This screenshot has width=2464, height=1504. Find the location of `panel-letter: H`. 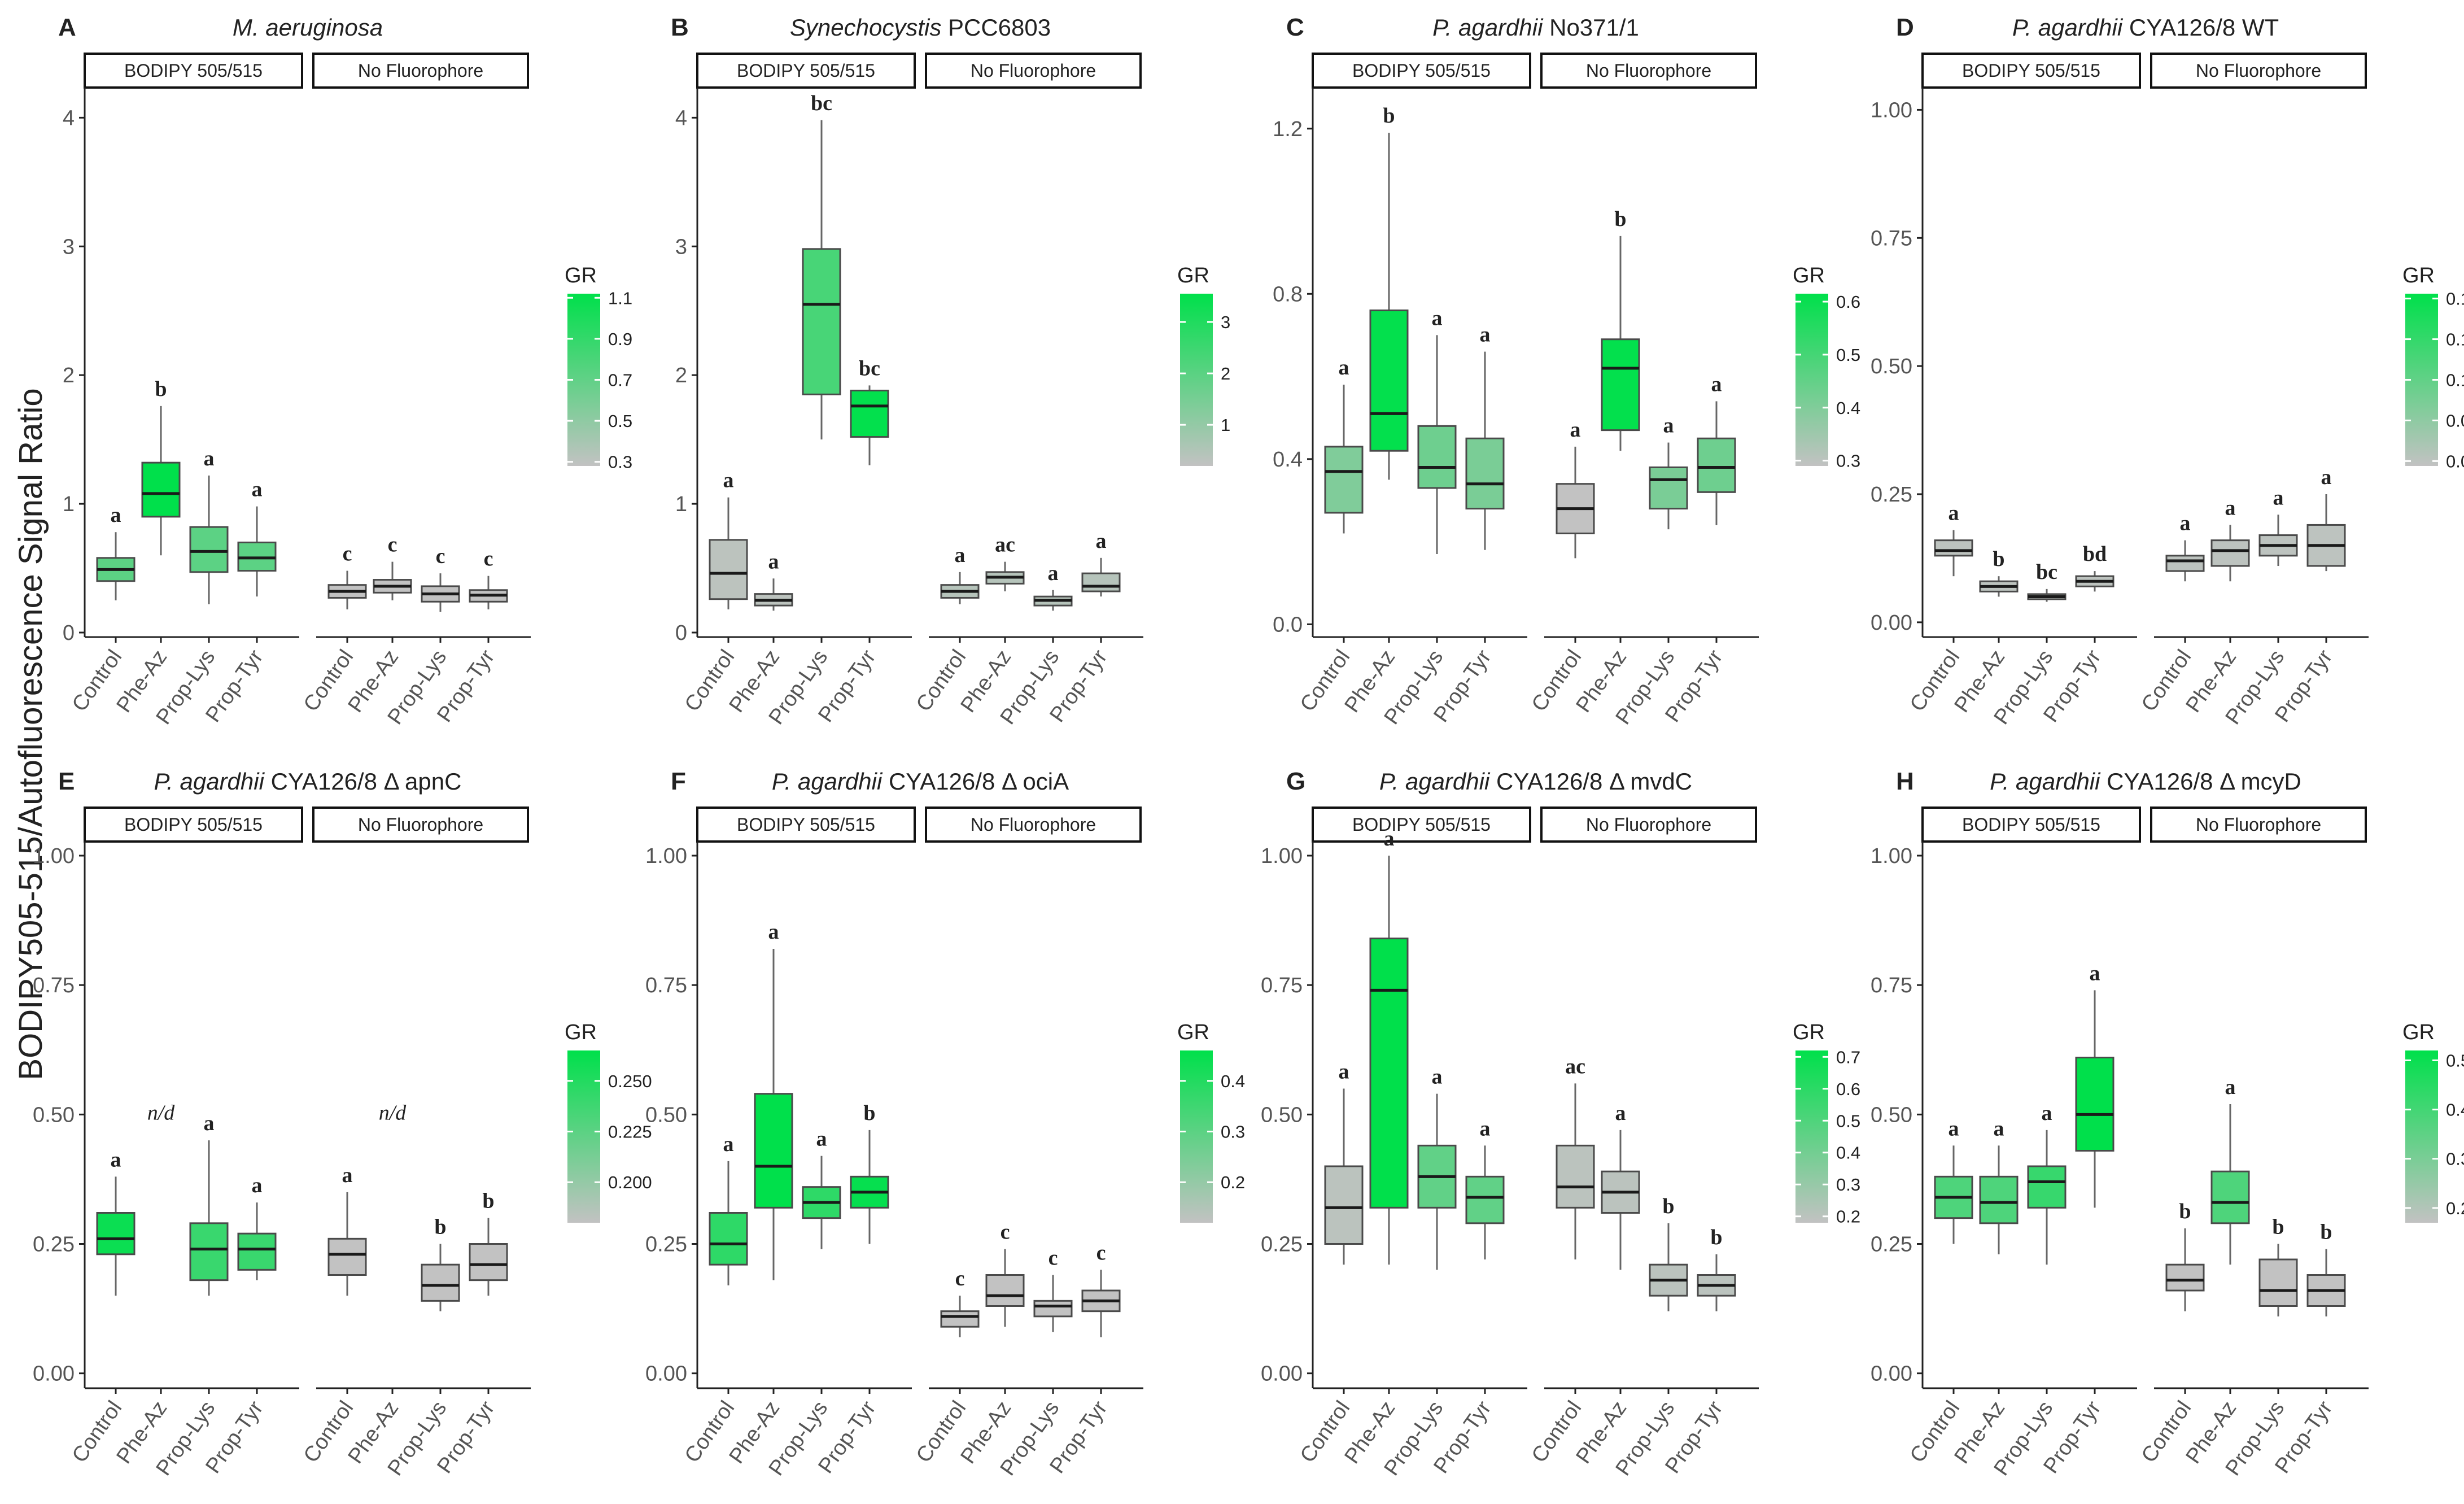

panel-letter: H is located at coordinates (1905, 782).